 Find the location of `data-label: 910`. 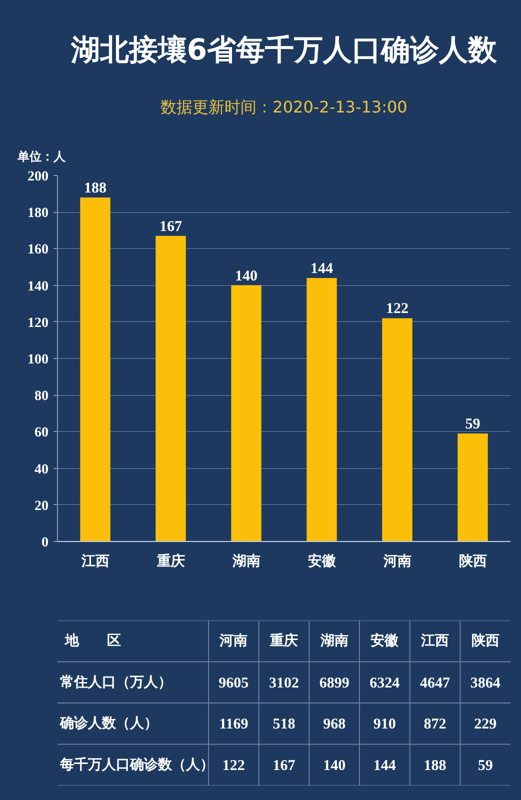

data-label: 910 is located at coordinates (384, 724).